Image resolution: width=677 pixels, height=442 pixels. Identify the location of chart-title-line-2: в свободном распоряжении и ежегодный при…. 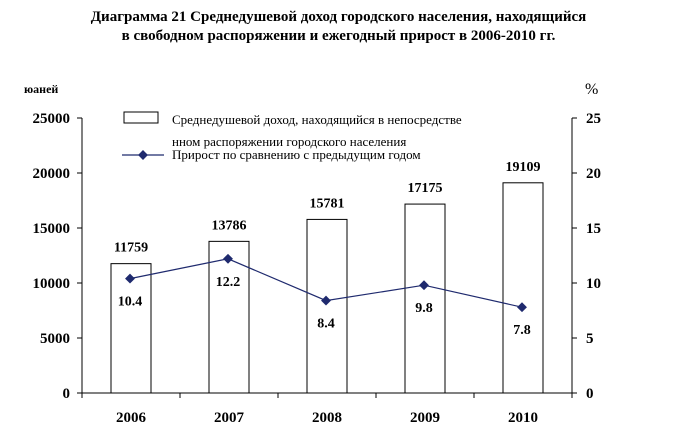
(338, 36).